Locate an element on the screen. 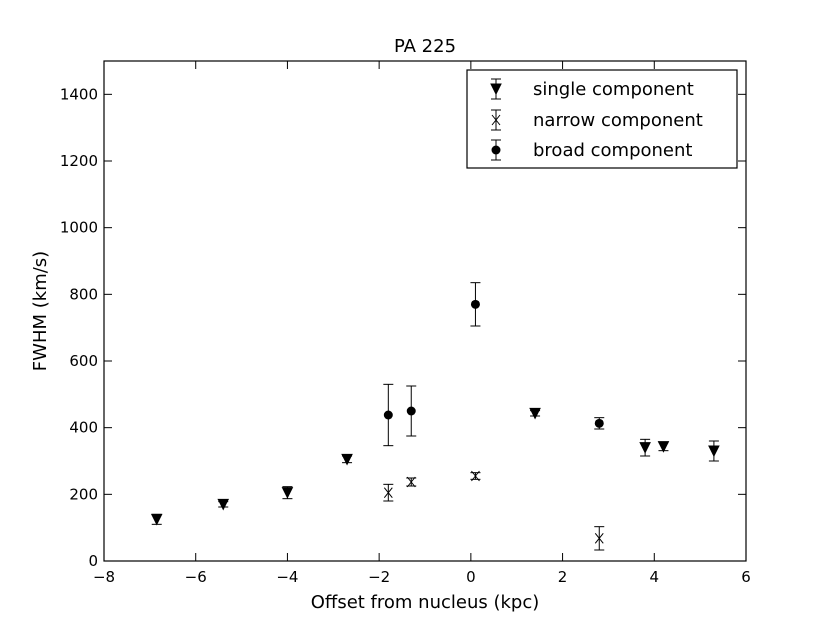 This screenshot has width=830, height=623. x-tick-label: 2 is located at coordinates (563, 577).